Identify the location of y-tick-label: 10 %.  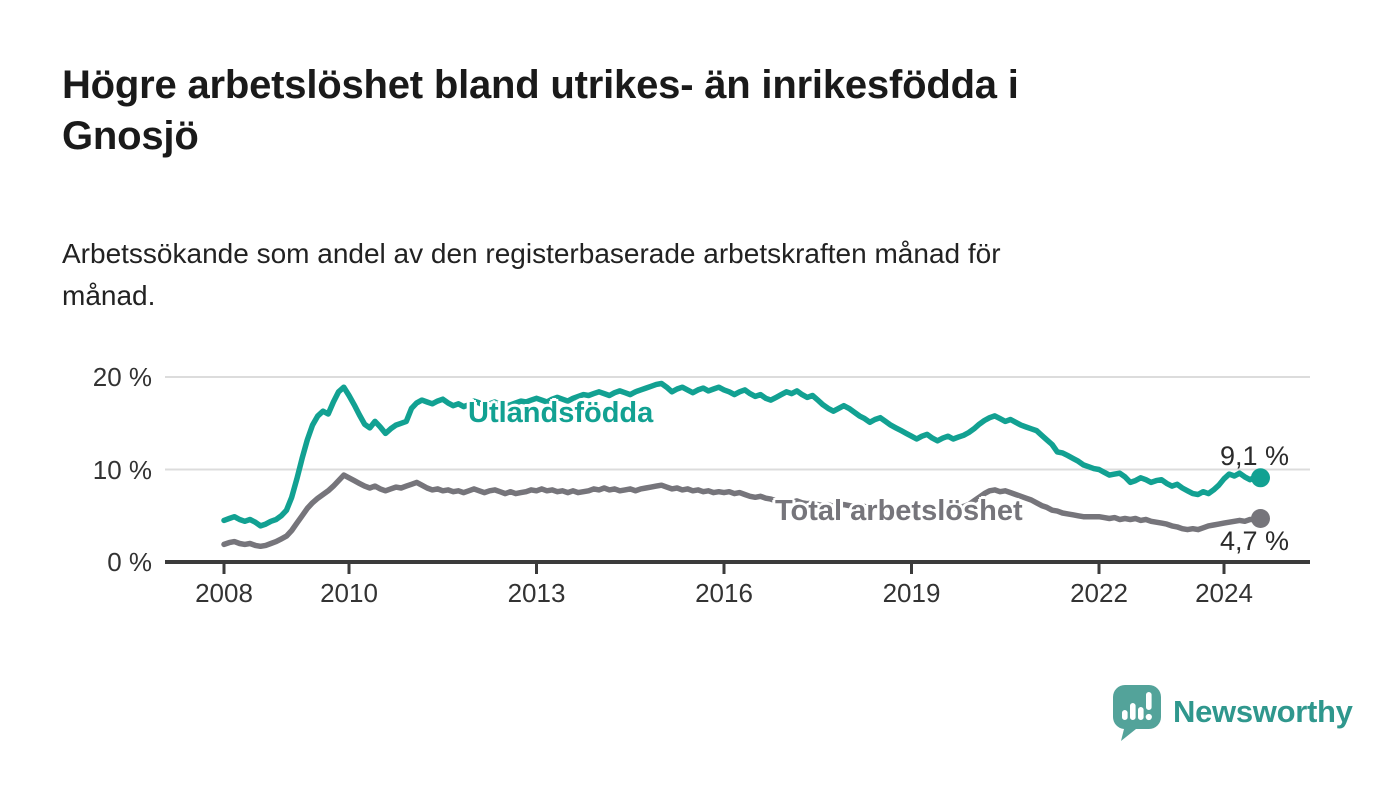
(122, 469).